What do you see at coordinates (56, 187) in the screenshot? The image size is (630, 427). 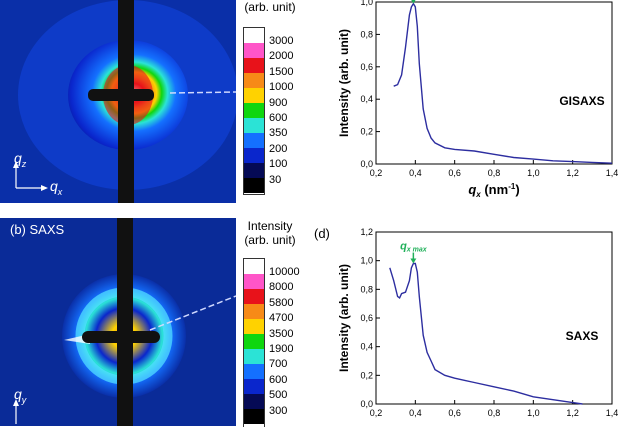 I see `qx-axis-label: qx` at bounding box center [56, 187].